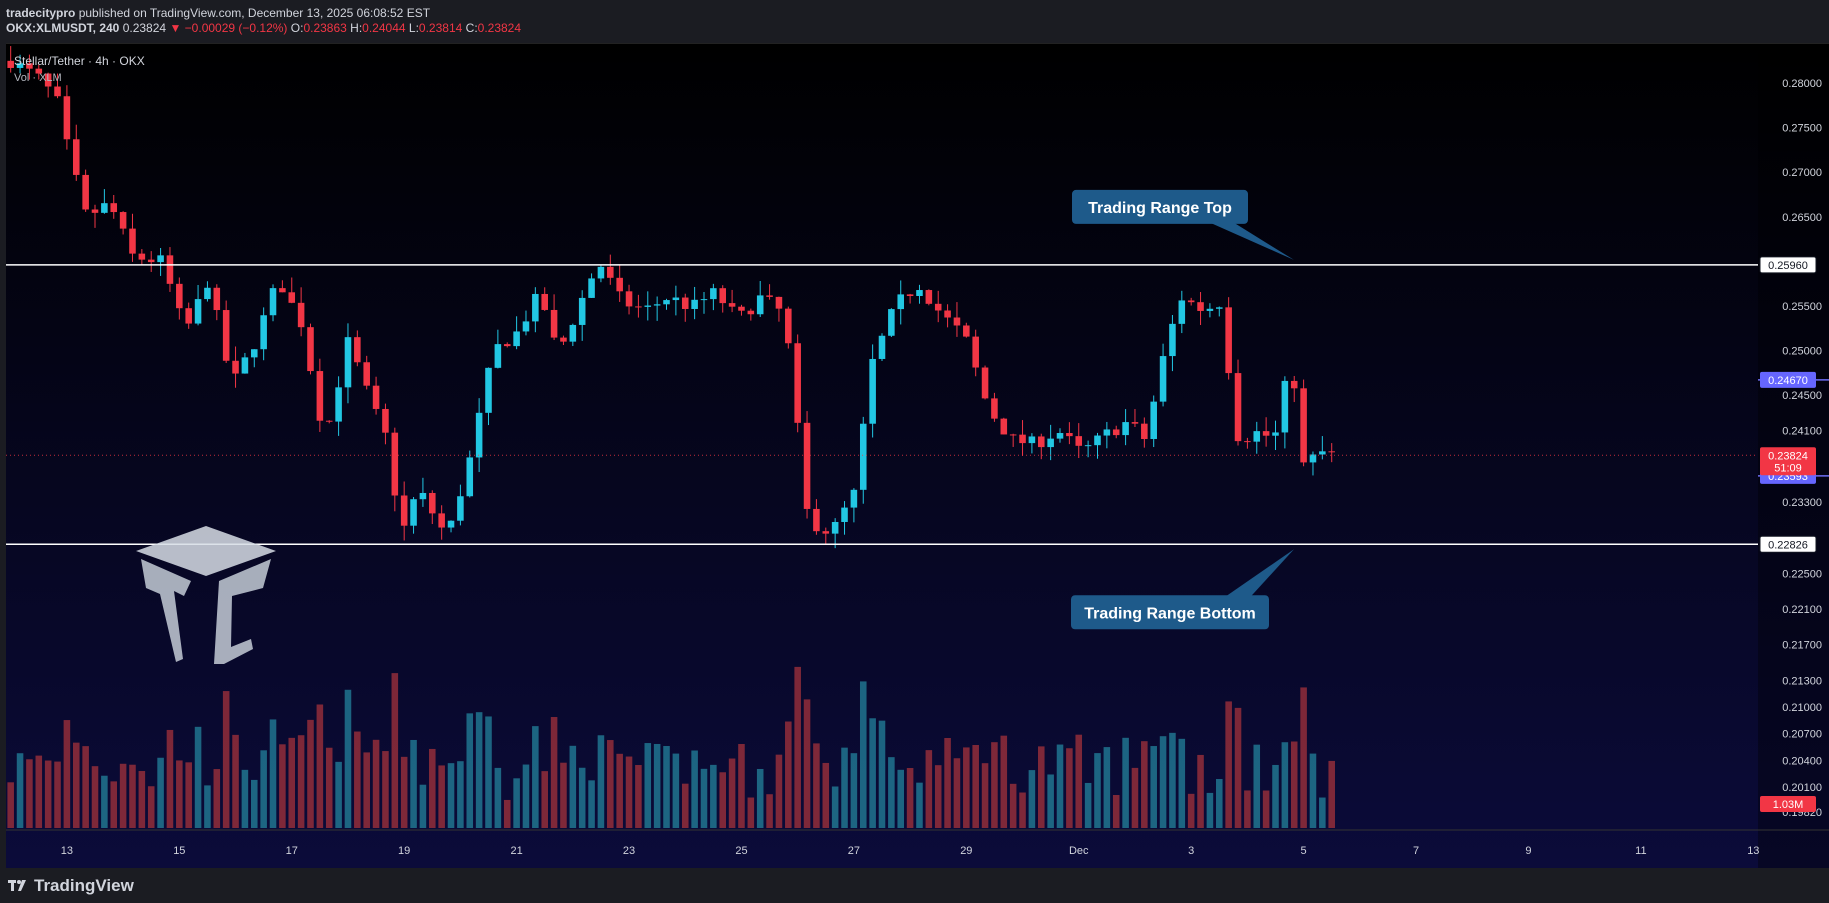  I want to click on price-tick-label: 0.20100, so click(1802, 788).